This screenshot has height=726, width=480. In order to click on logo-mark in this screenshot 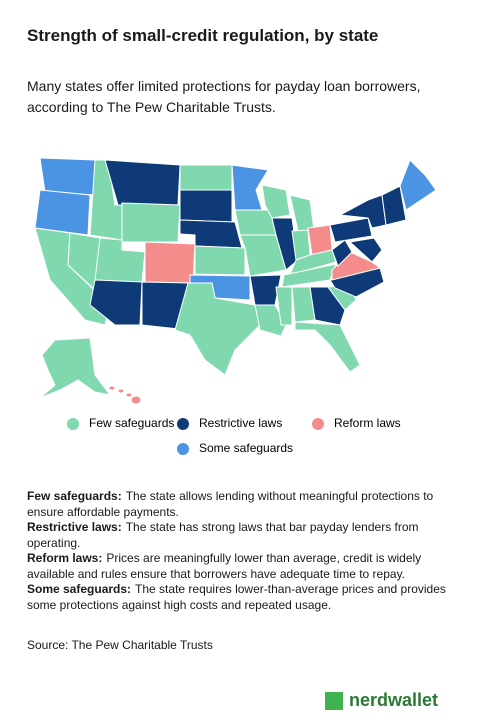, I will do `click(334, 700)`.